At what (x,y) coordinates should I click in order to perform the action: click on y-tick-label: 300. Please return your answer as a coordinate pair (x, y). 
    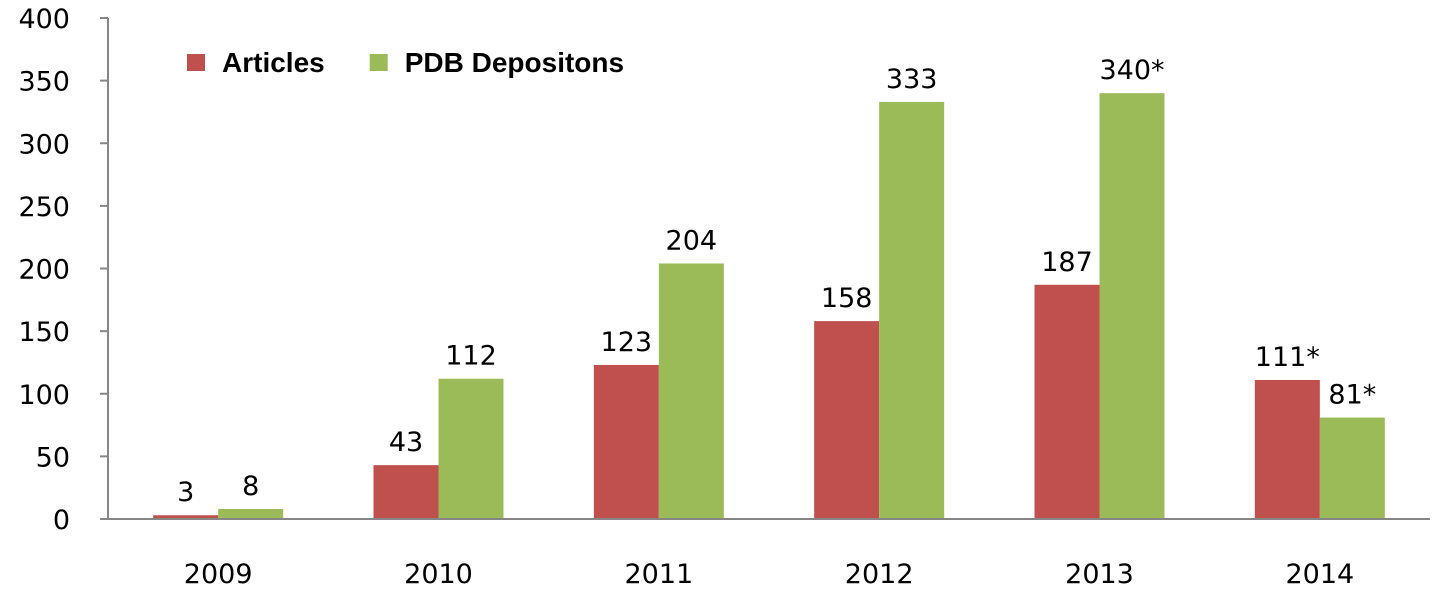
    Looking at the image, I should click on (44, 144).